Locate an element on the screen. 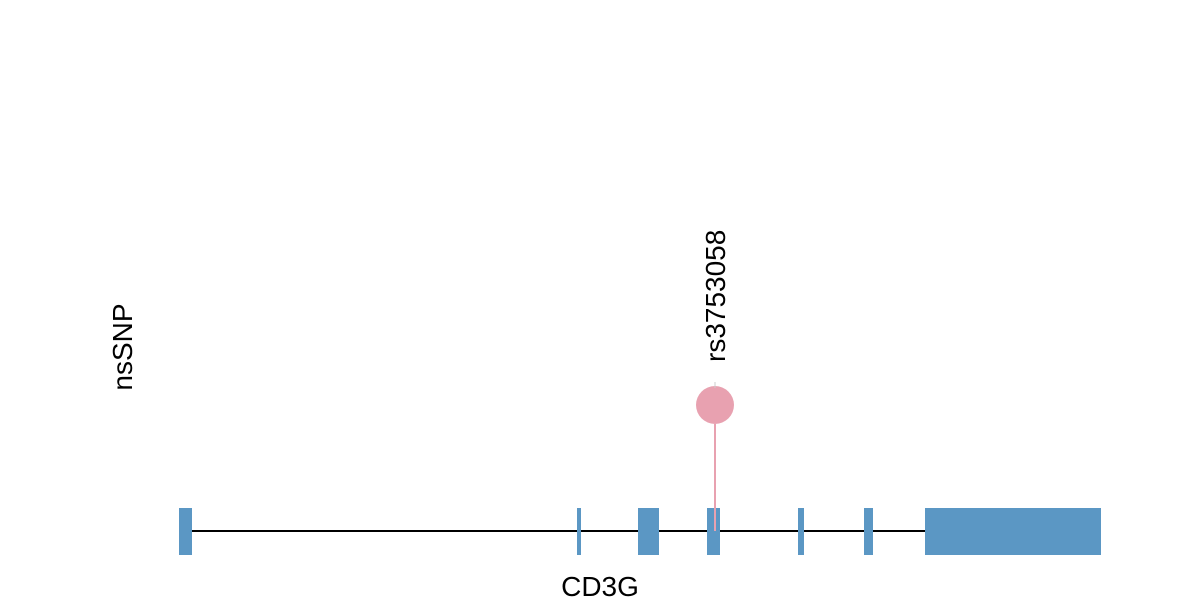  snp-label: rs3753058 is located at coordinates (715, 296).